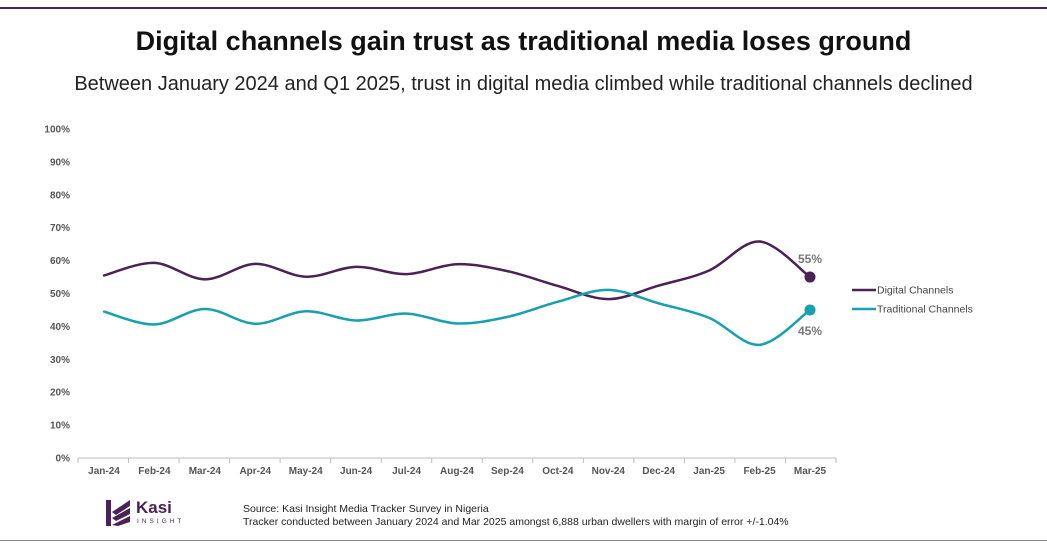 The height and width of the screenshot is (544, 1047). I want to click on x-tick-label: May-24, so click(306, 471).